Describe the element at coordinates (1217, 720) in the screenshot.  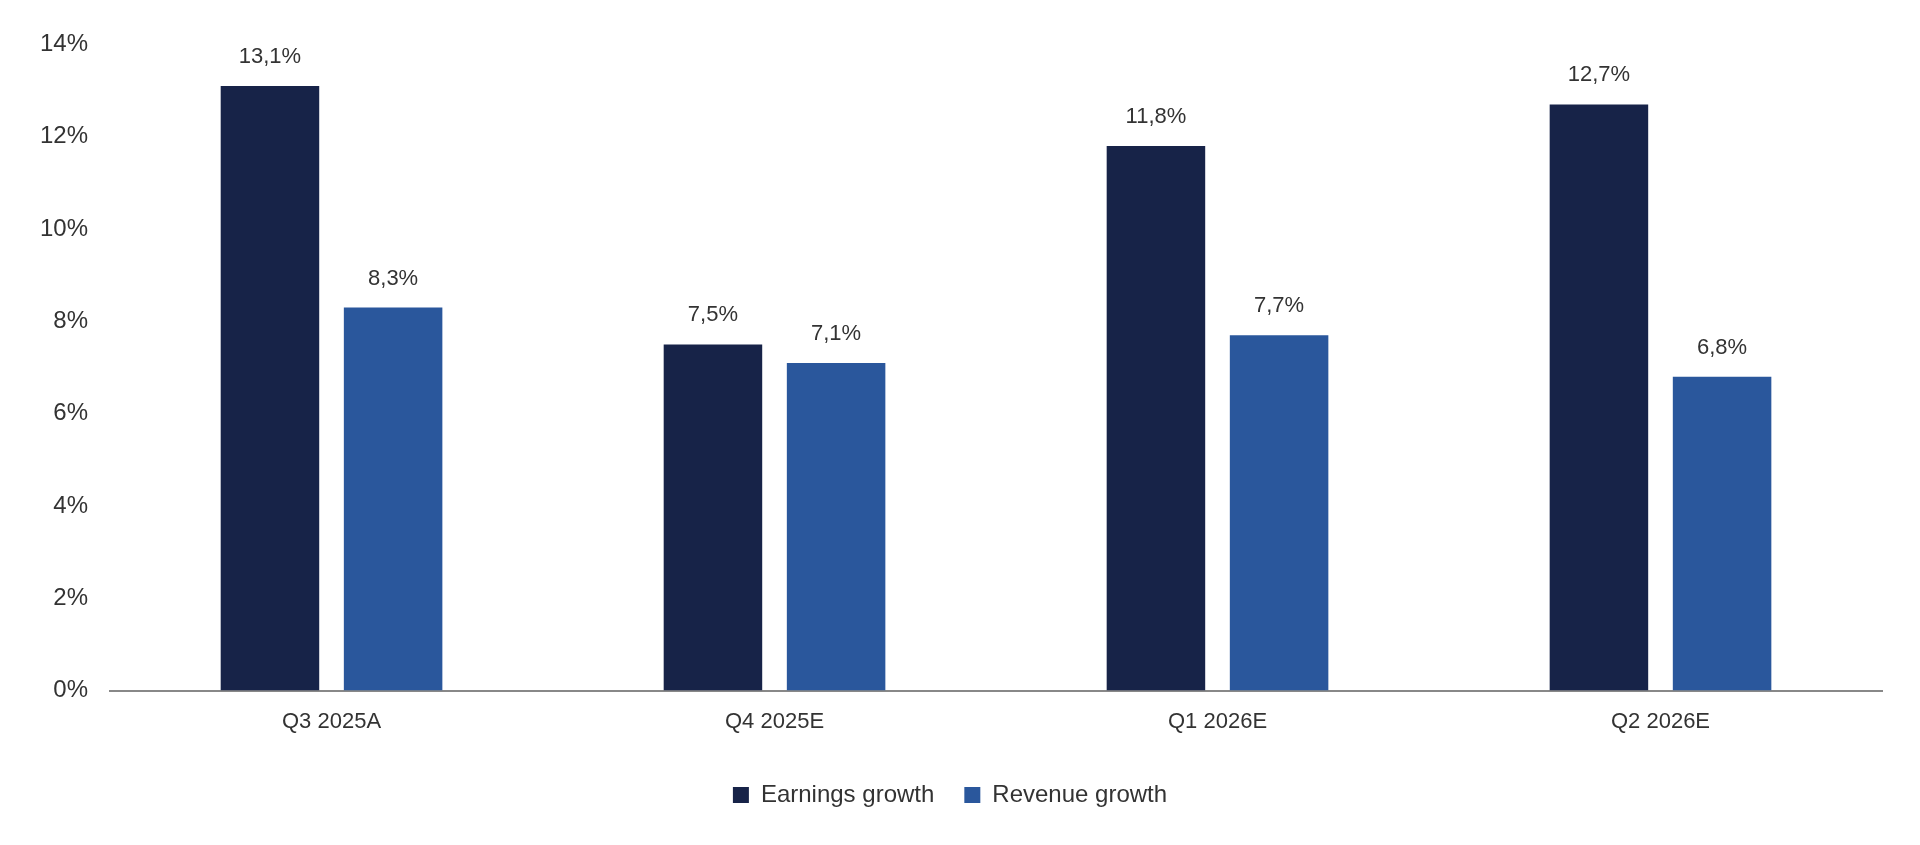
I see `x-tick-label: Q1 2026E` at that location.